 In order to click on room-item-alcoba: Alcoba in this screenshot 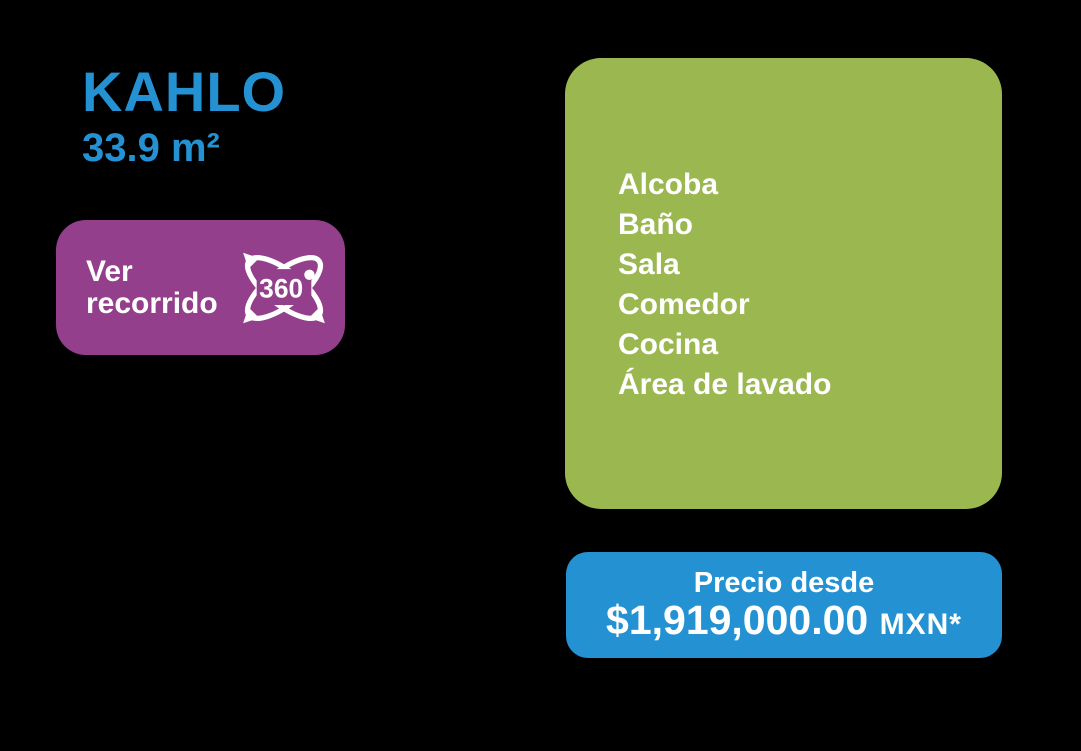, I will do `click(668, 184)`.